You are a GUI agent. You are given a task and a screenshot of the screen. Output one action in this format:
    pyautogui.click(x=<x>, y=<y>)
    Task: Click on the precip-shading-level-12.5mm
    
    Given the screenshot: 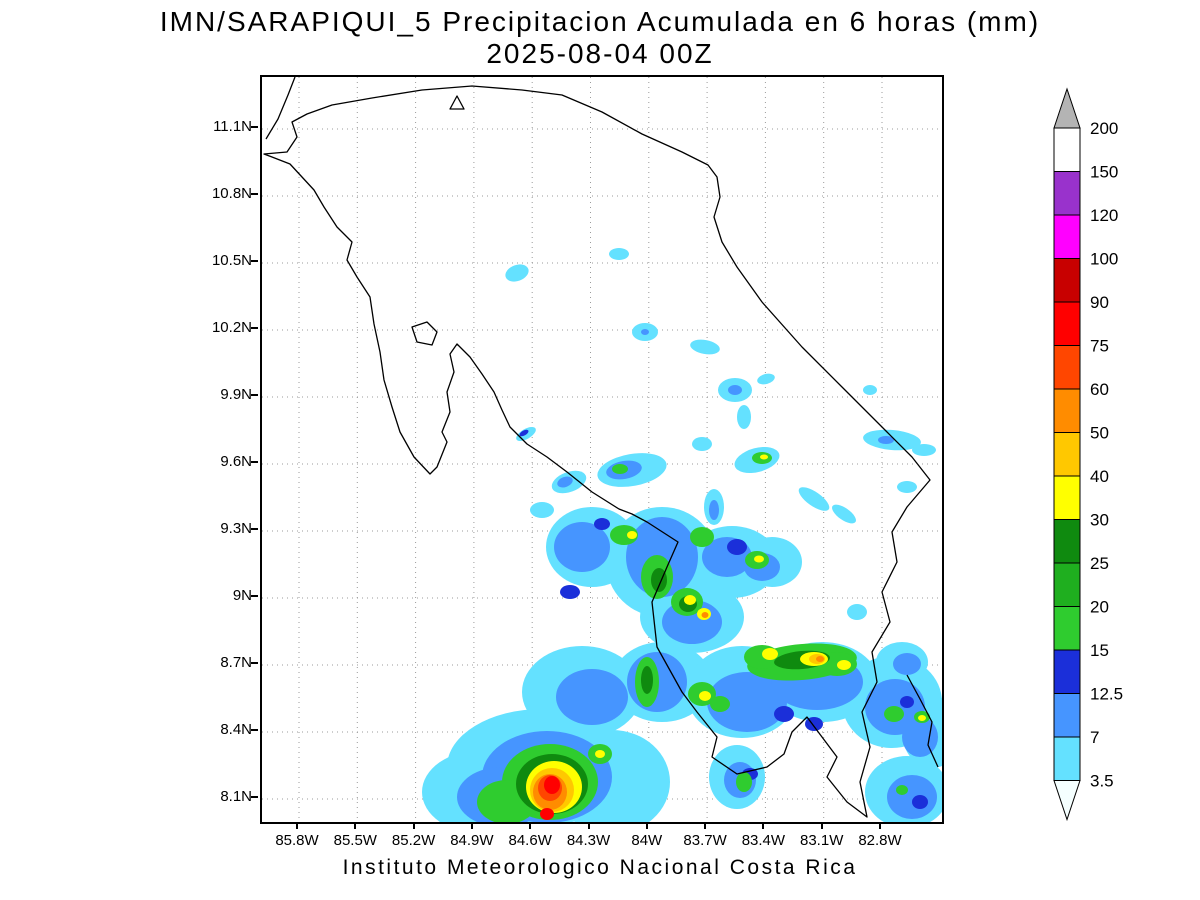 What is the action you would take?
    pyautogui.click(x=723, y=619)
    